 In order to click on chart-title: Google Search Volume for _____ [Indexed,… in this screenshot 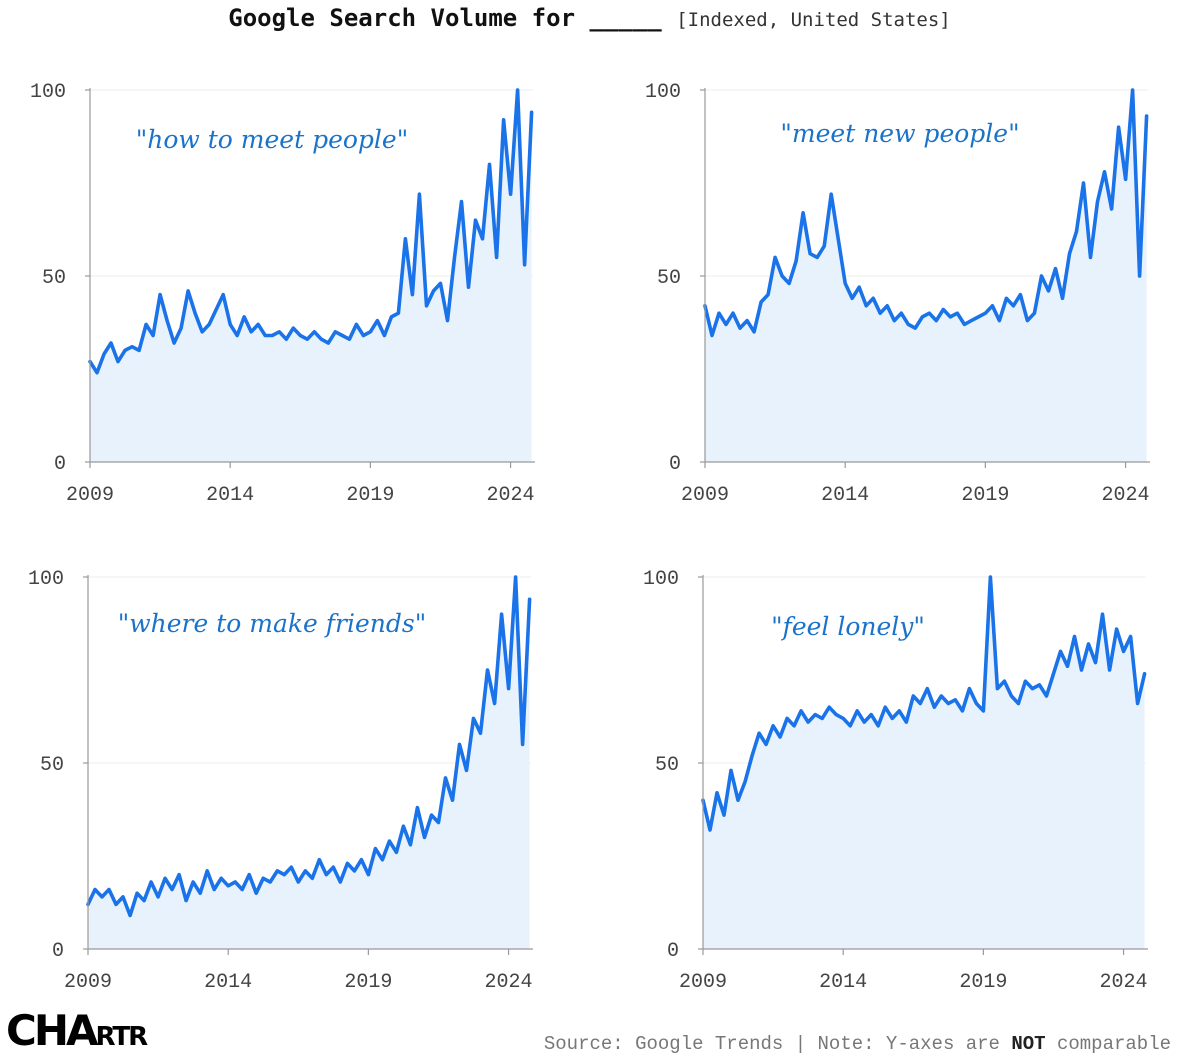, I will do `click(589, 18)`.